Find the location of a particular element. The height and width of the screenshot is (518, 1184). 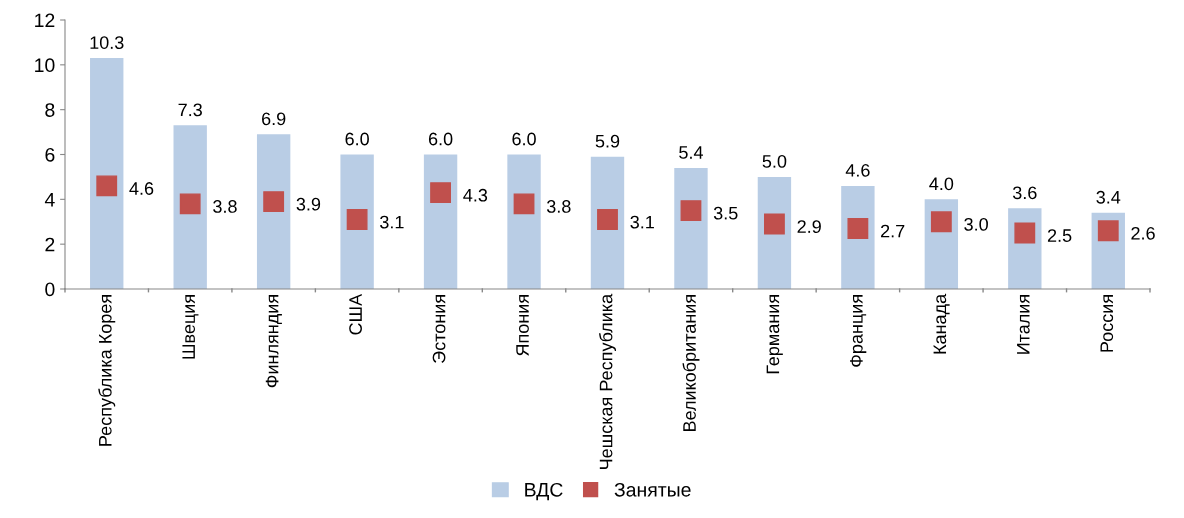

x-tick-label: Эстония is located at coordinates (439, 329).